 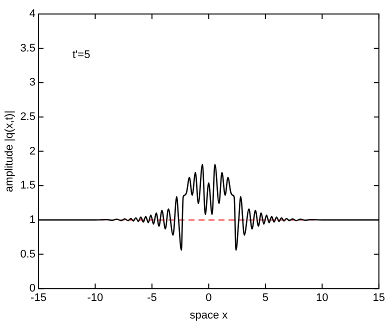 What do you see at coordinates (10, 151) in the screenshot?
I see `y-axis-title: amplitude |q(x,t)|` at bounding box center [10, 151].